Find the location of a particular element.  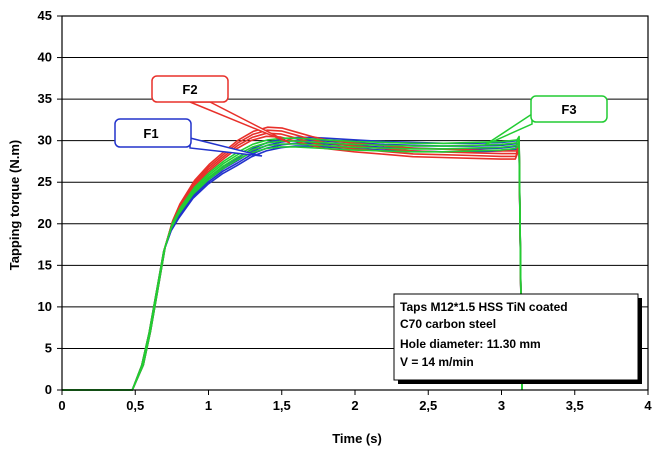

y-tick-label-0: 0 is located at coordinates (48, 389).